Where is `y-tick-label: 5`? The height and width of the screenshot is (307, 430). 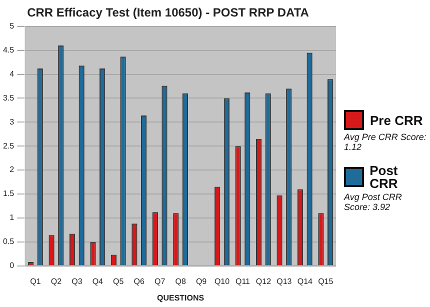 y-tick-label: 5 is located at coordinates (12, 26).